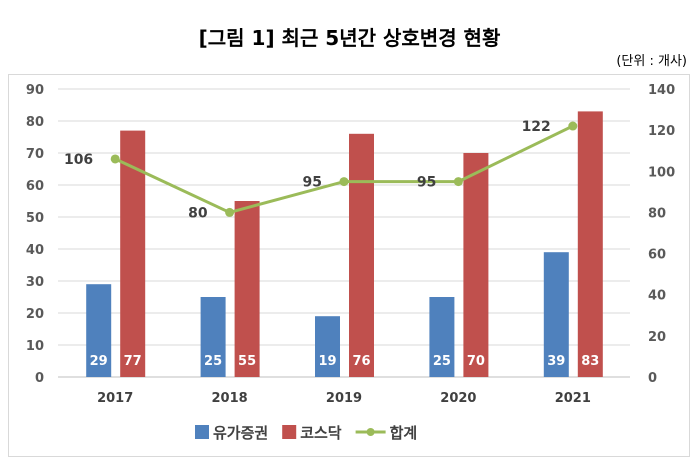 Image resolution: width=699 pixels, height=464 pixels. I want to click on bar-data-label: 70, so click(476, 361).